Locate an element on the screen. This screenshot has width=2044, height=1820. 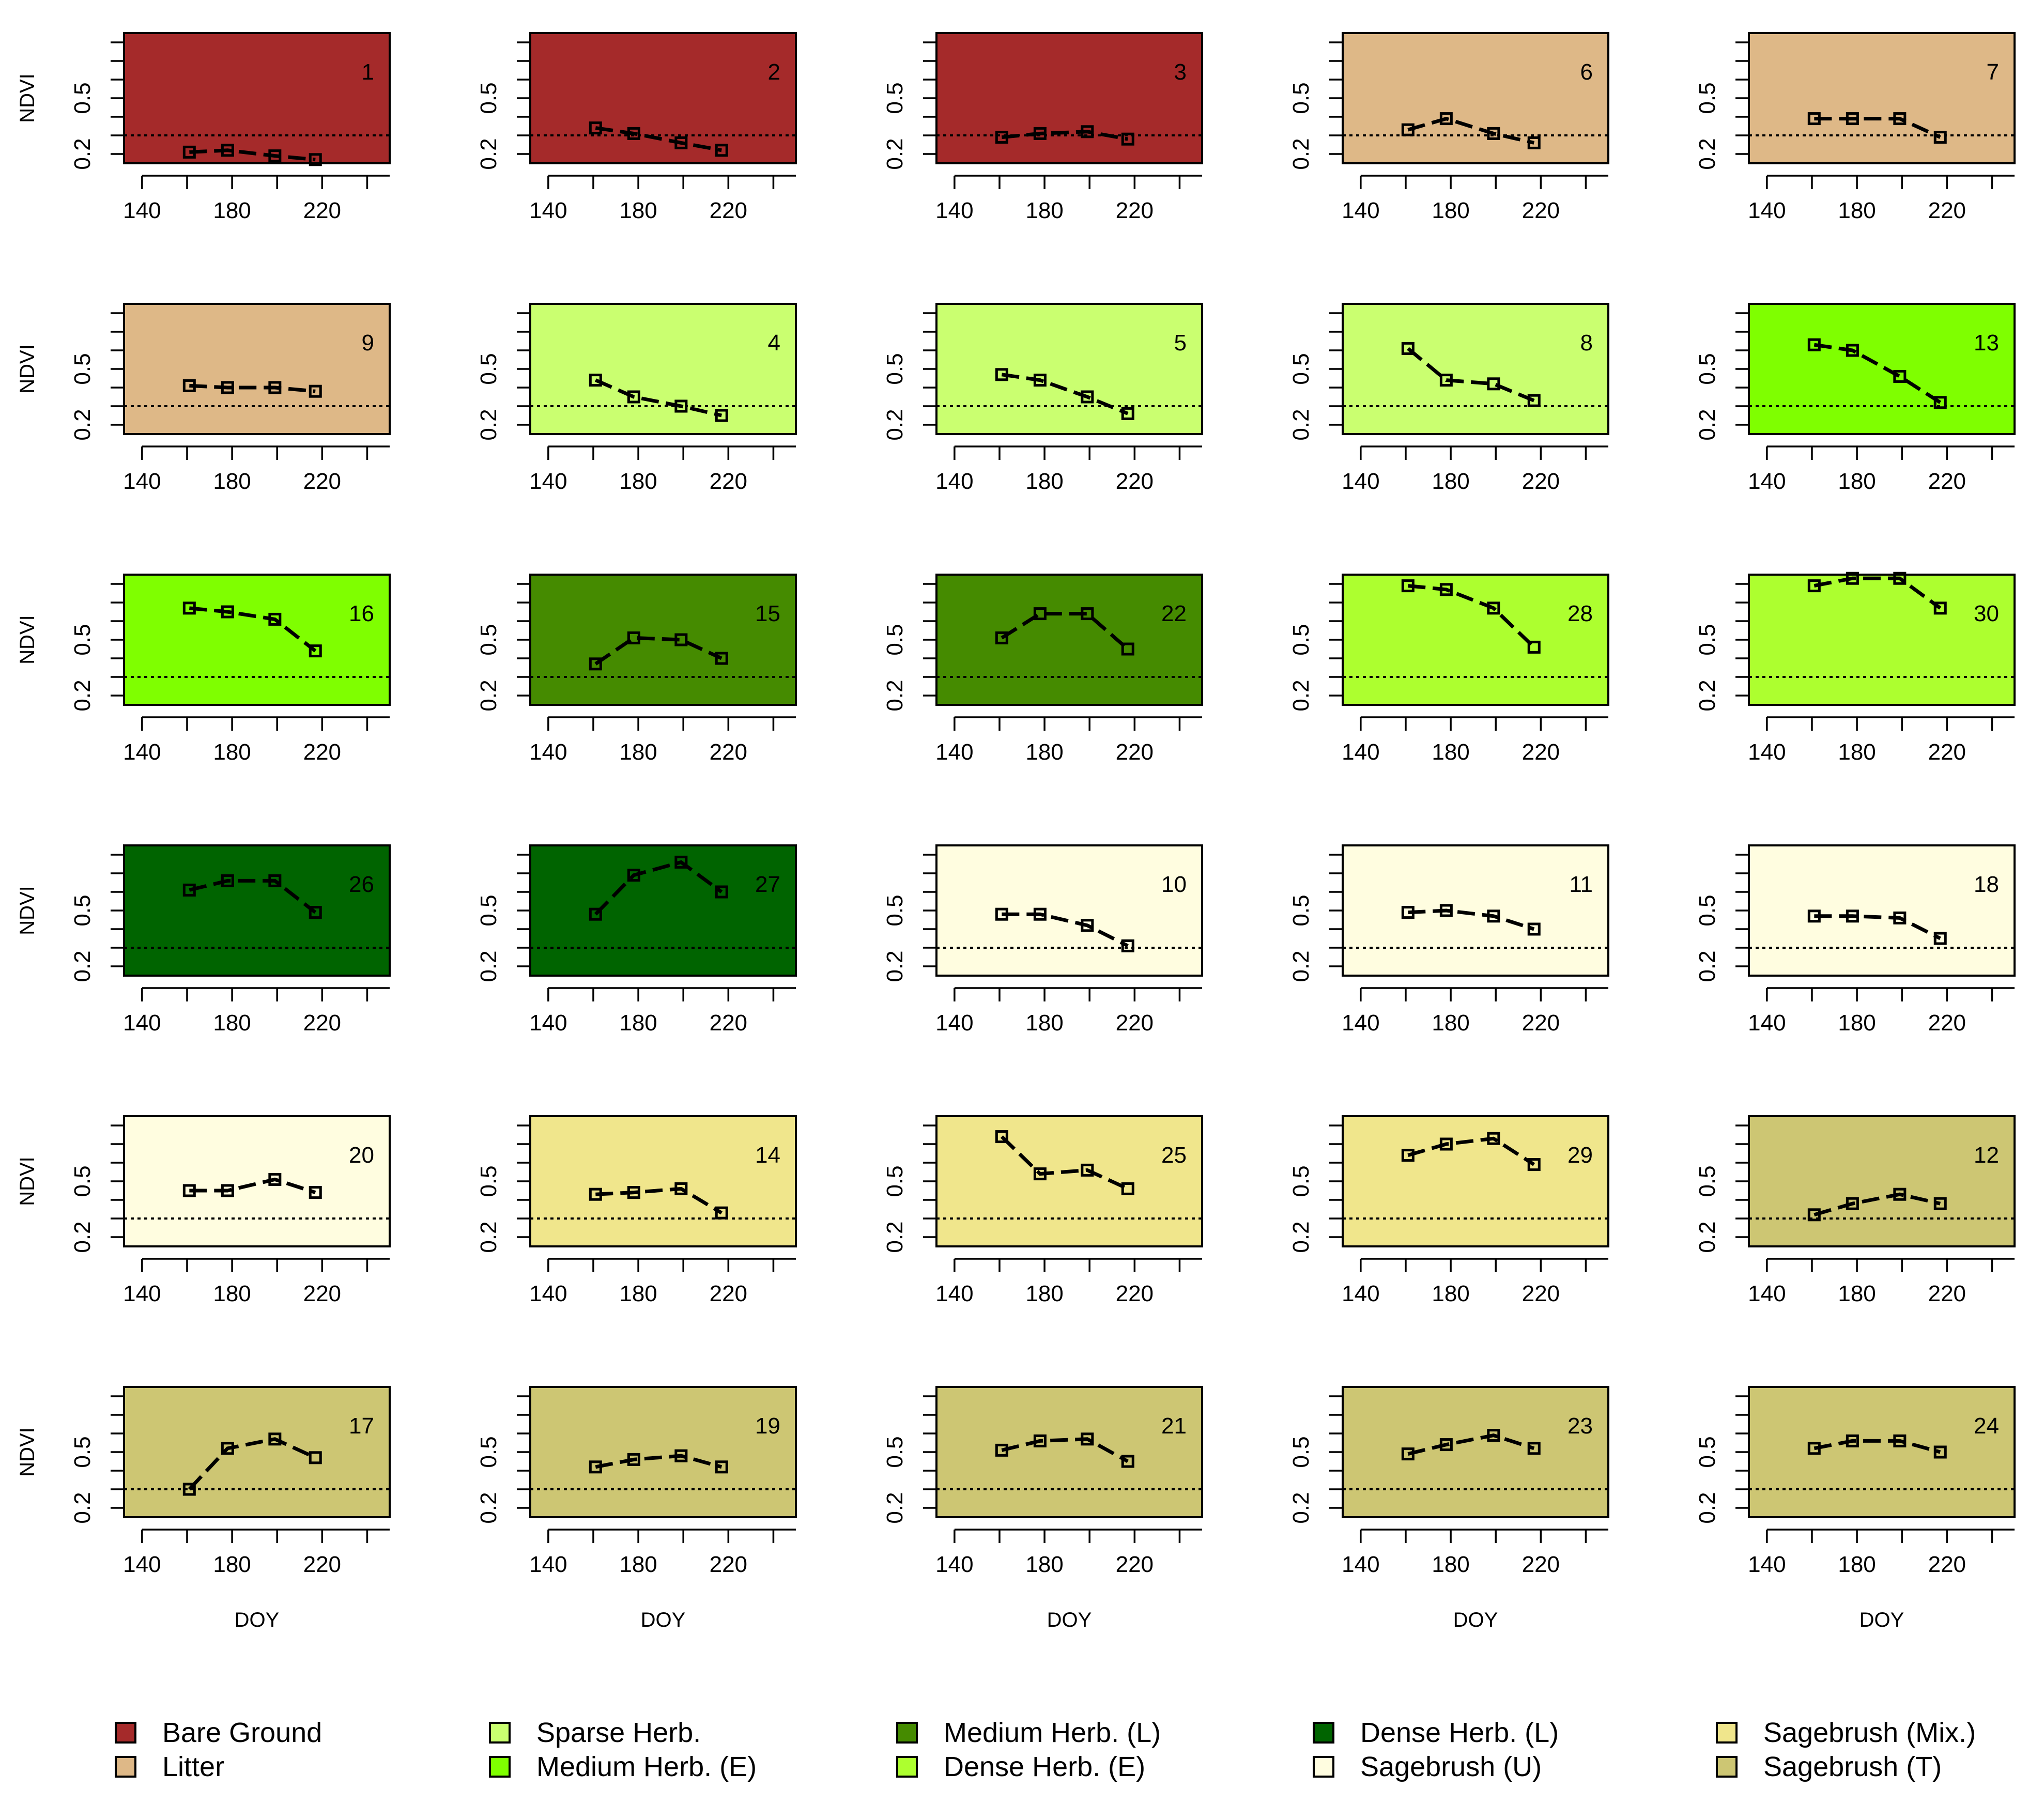
panel-id-label: 2 is located at coordinates (774, 72).